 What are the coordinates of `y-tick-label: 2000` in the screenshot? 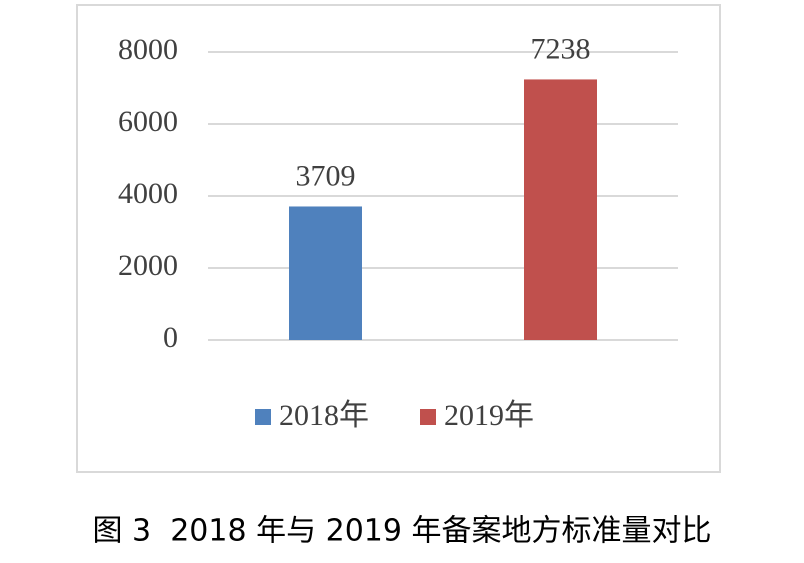 It's located at (148, 265).